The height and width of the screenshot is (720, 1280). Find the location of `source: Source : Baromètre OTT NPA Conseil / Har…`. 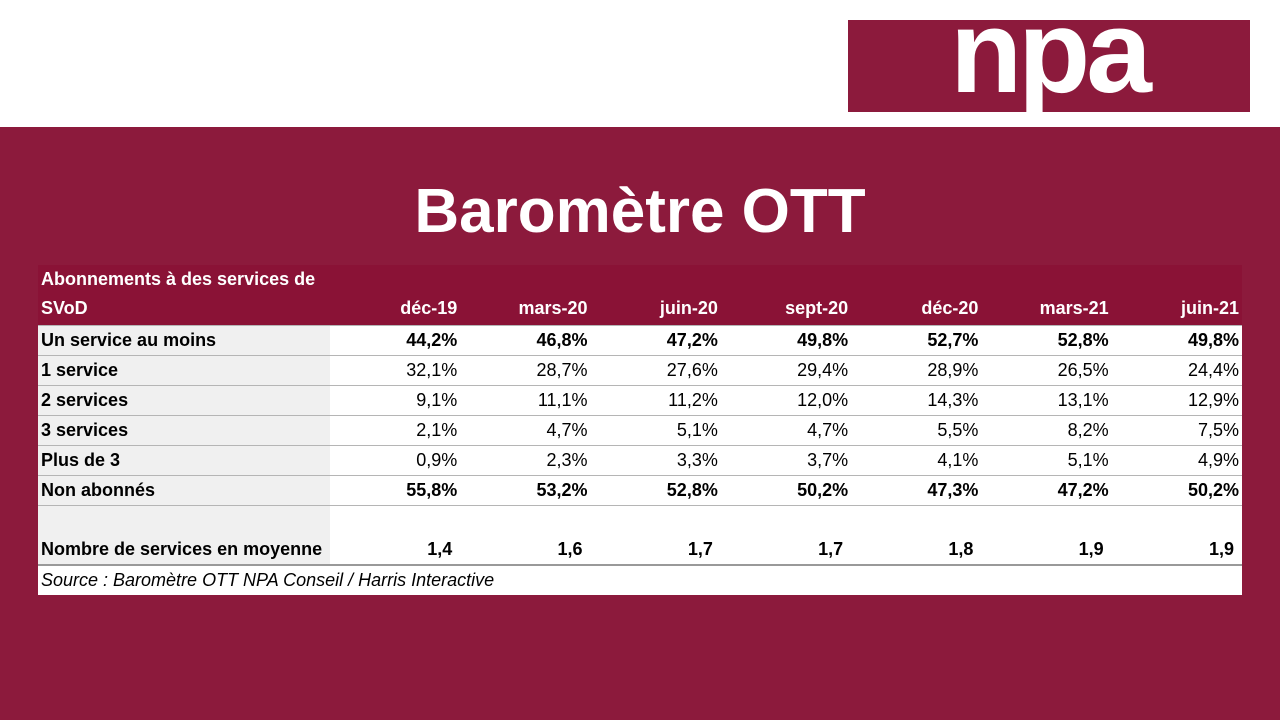

source: Source : Baromètre OTT NPA Conseil / Har… is located at coordinates (640, 579).